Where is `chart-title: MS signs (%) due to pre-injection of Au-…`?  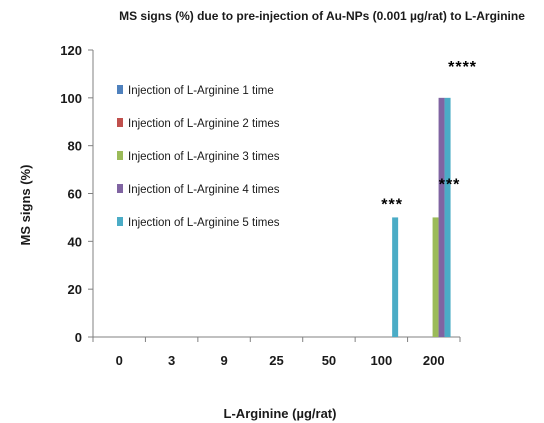
chart-title: MS signs (%) due to pre-injection of Au-… is located at coordinates (322, 16).